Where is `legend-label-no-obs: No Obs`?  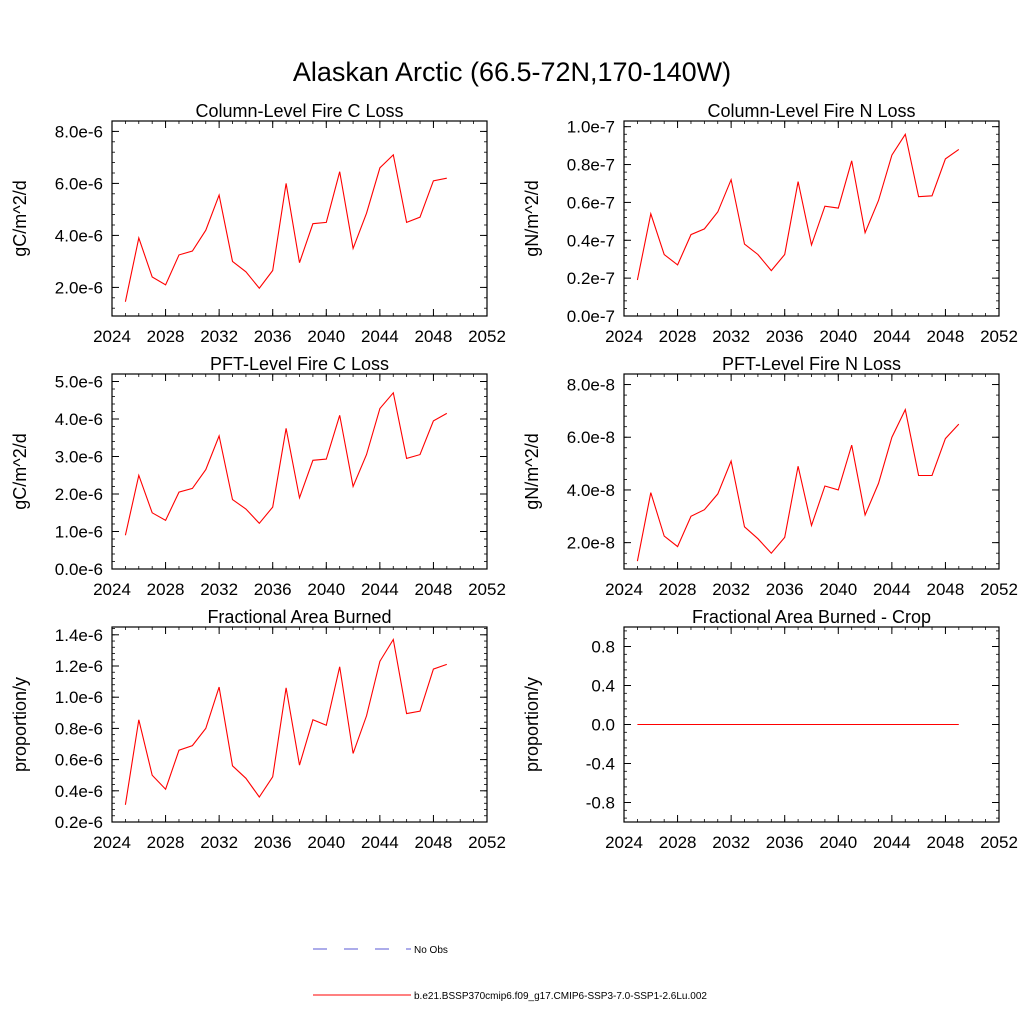
legend-label-no-obs: No Obs is located at coordinates (431, 950).